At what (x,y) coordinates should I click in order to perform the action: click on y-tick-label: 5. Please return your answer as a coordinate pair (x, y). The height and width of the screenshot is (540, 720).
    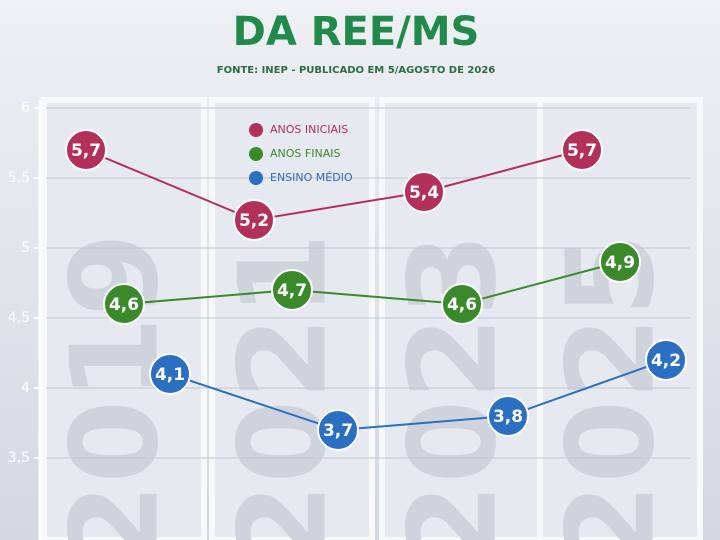
    Looking at the image, I should click on (25, 248).